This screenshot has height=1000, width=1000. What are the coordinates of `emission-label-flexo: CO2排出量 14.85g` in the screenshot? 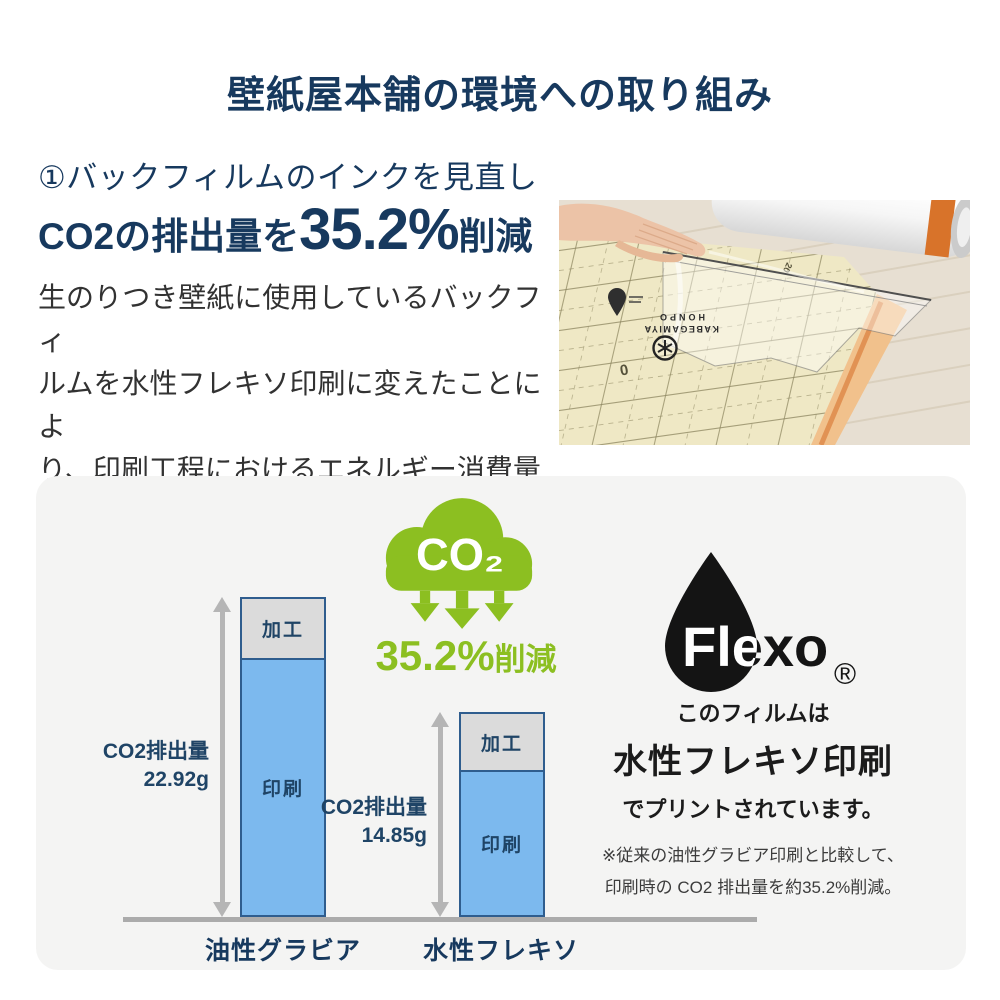 It's located at (359, 822).